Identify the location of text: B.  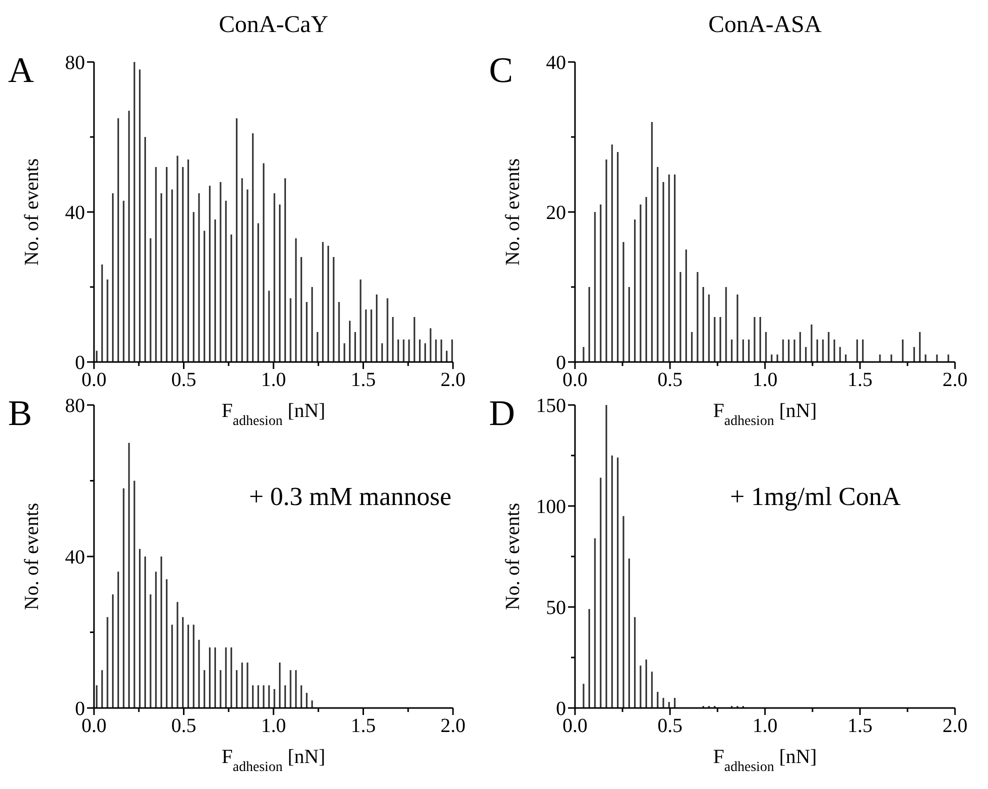
(20, 413).